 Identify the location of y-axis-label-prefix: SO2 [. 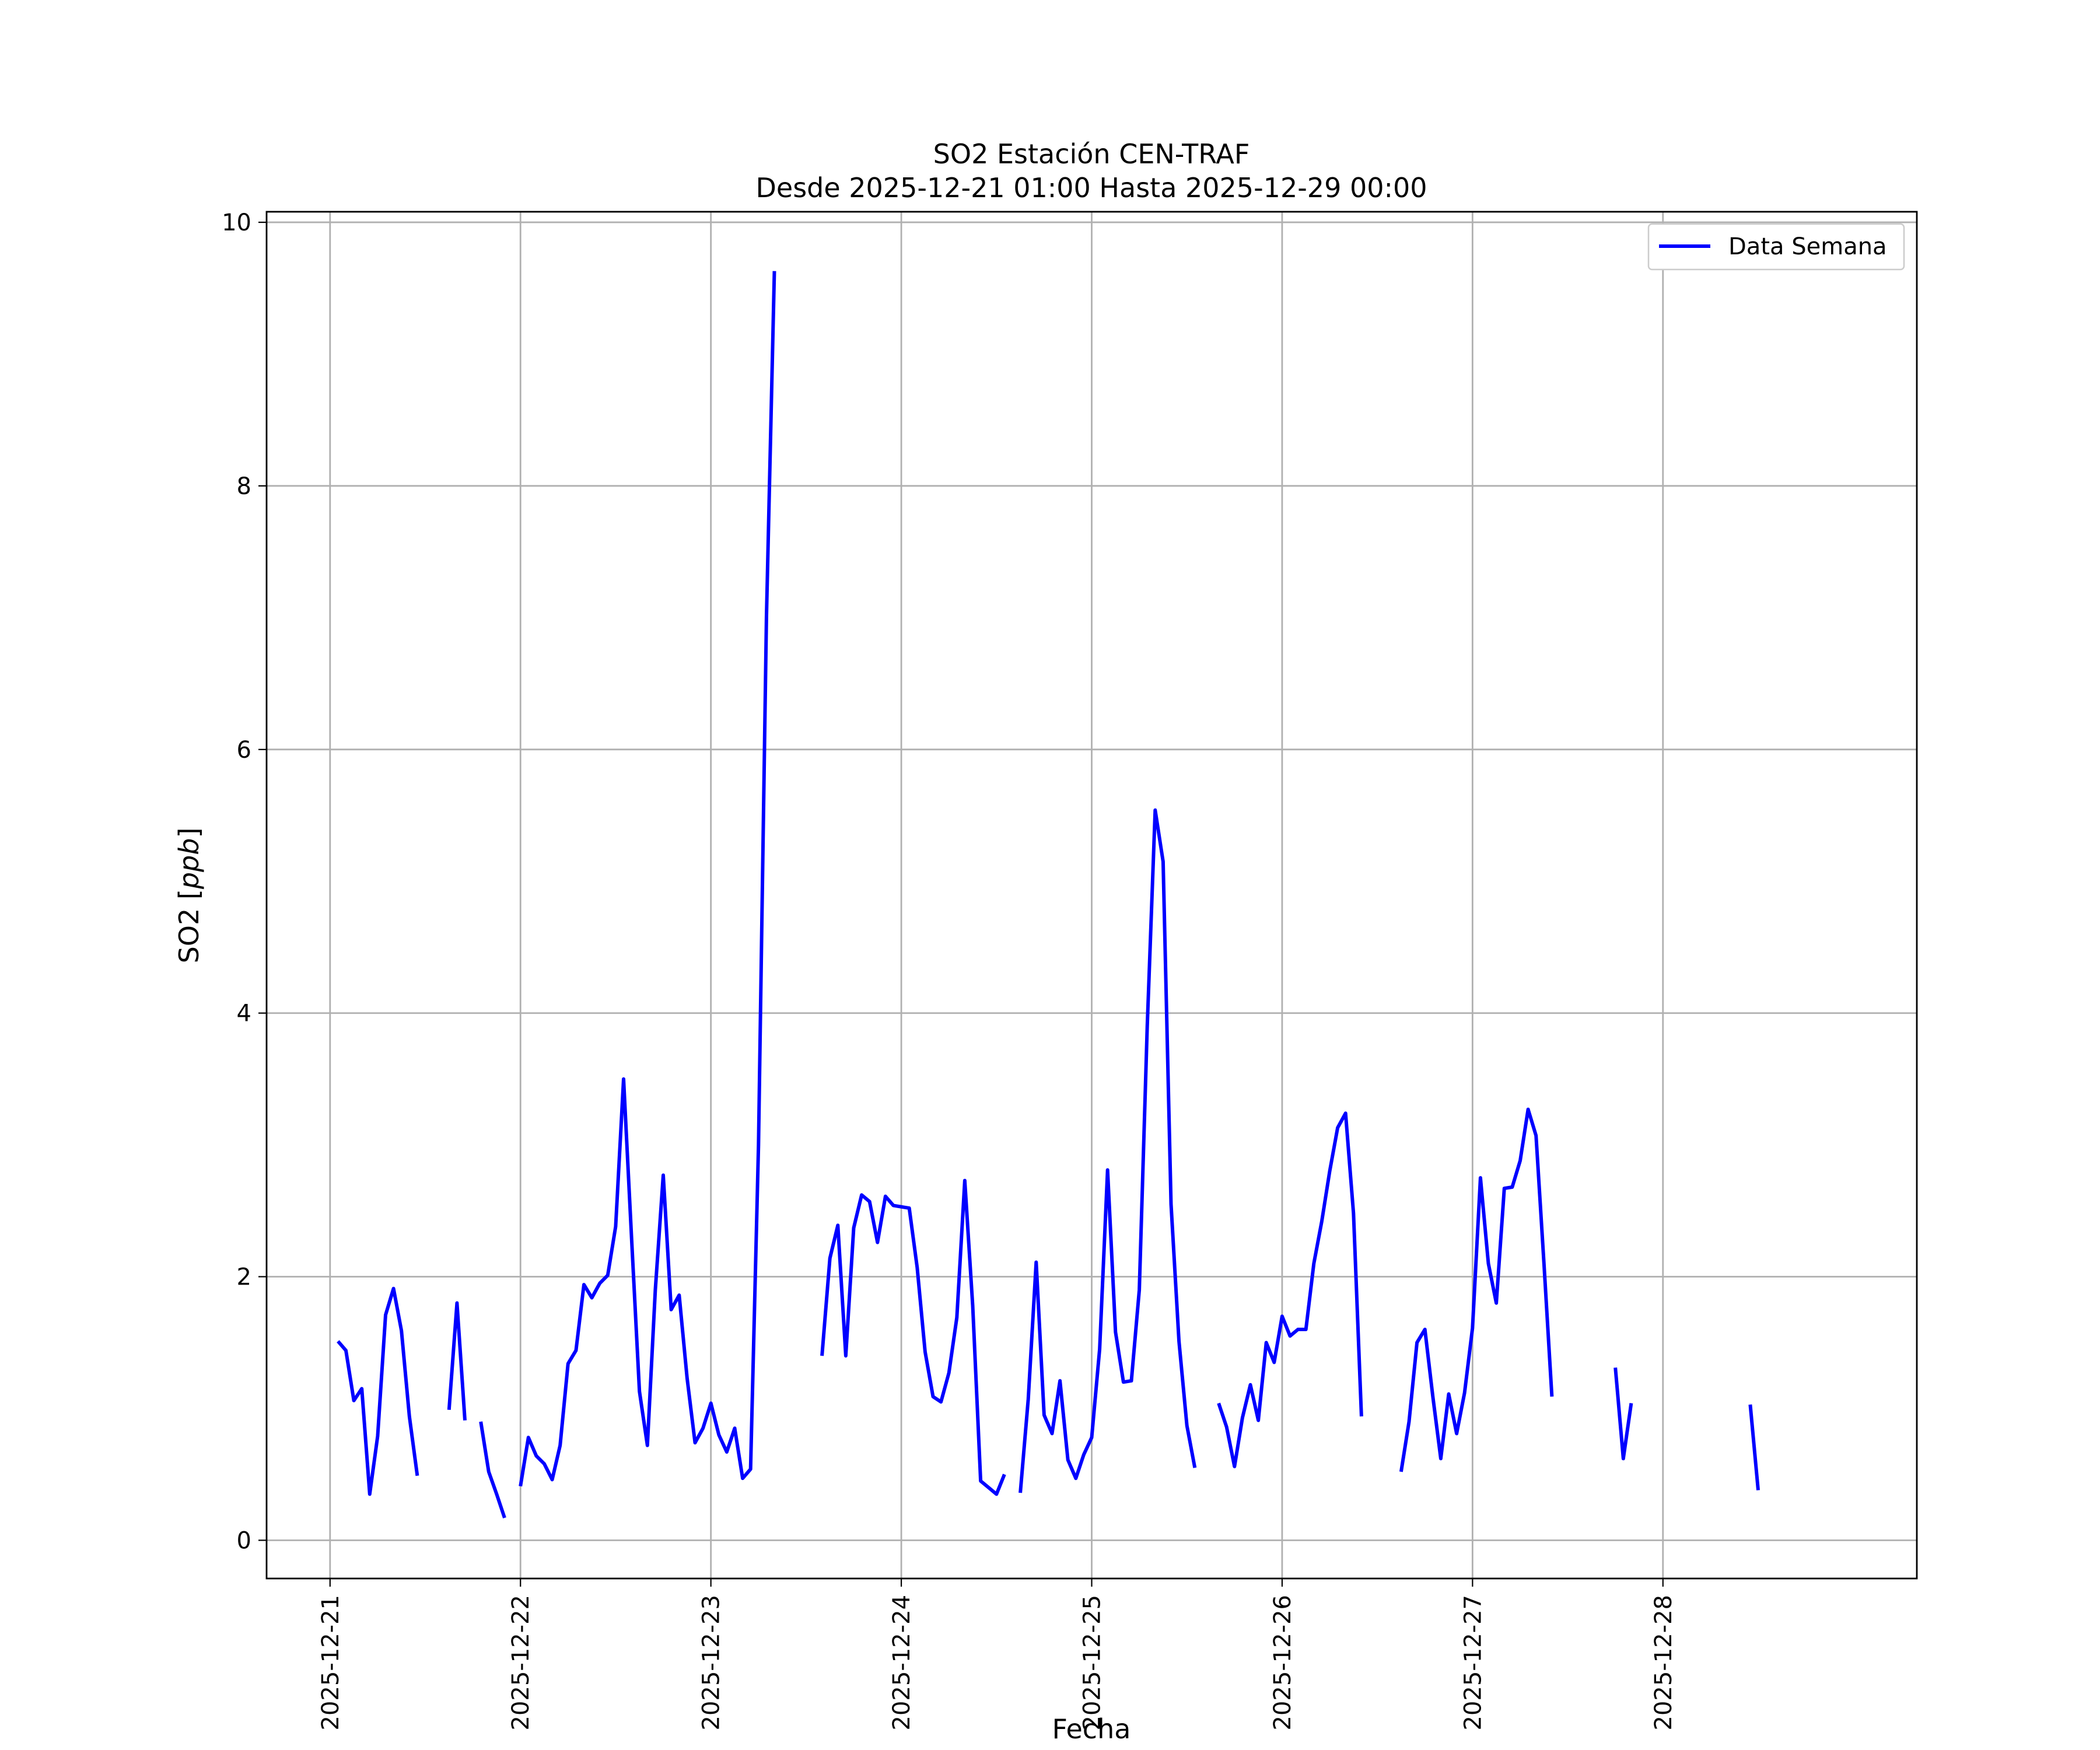
(189, 926).